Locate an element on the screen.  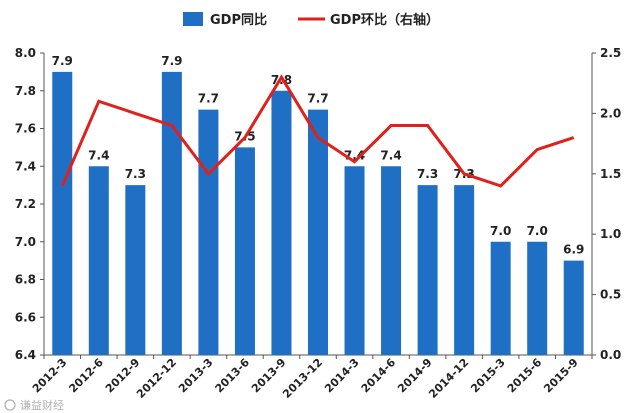
x-tick-label: 2015-6 is located at coordinates (525, 376).